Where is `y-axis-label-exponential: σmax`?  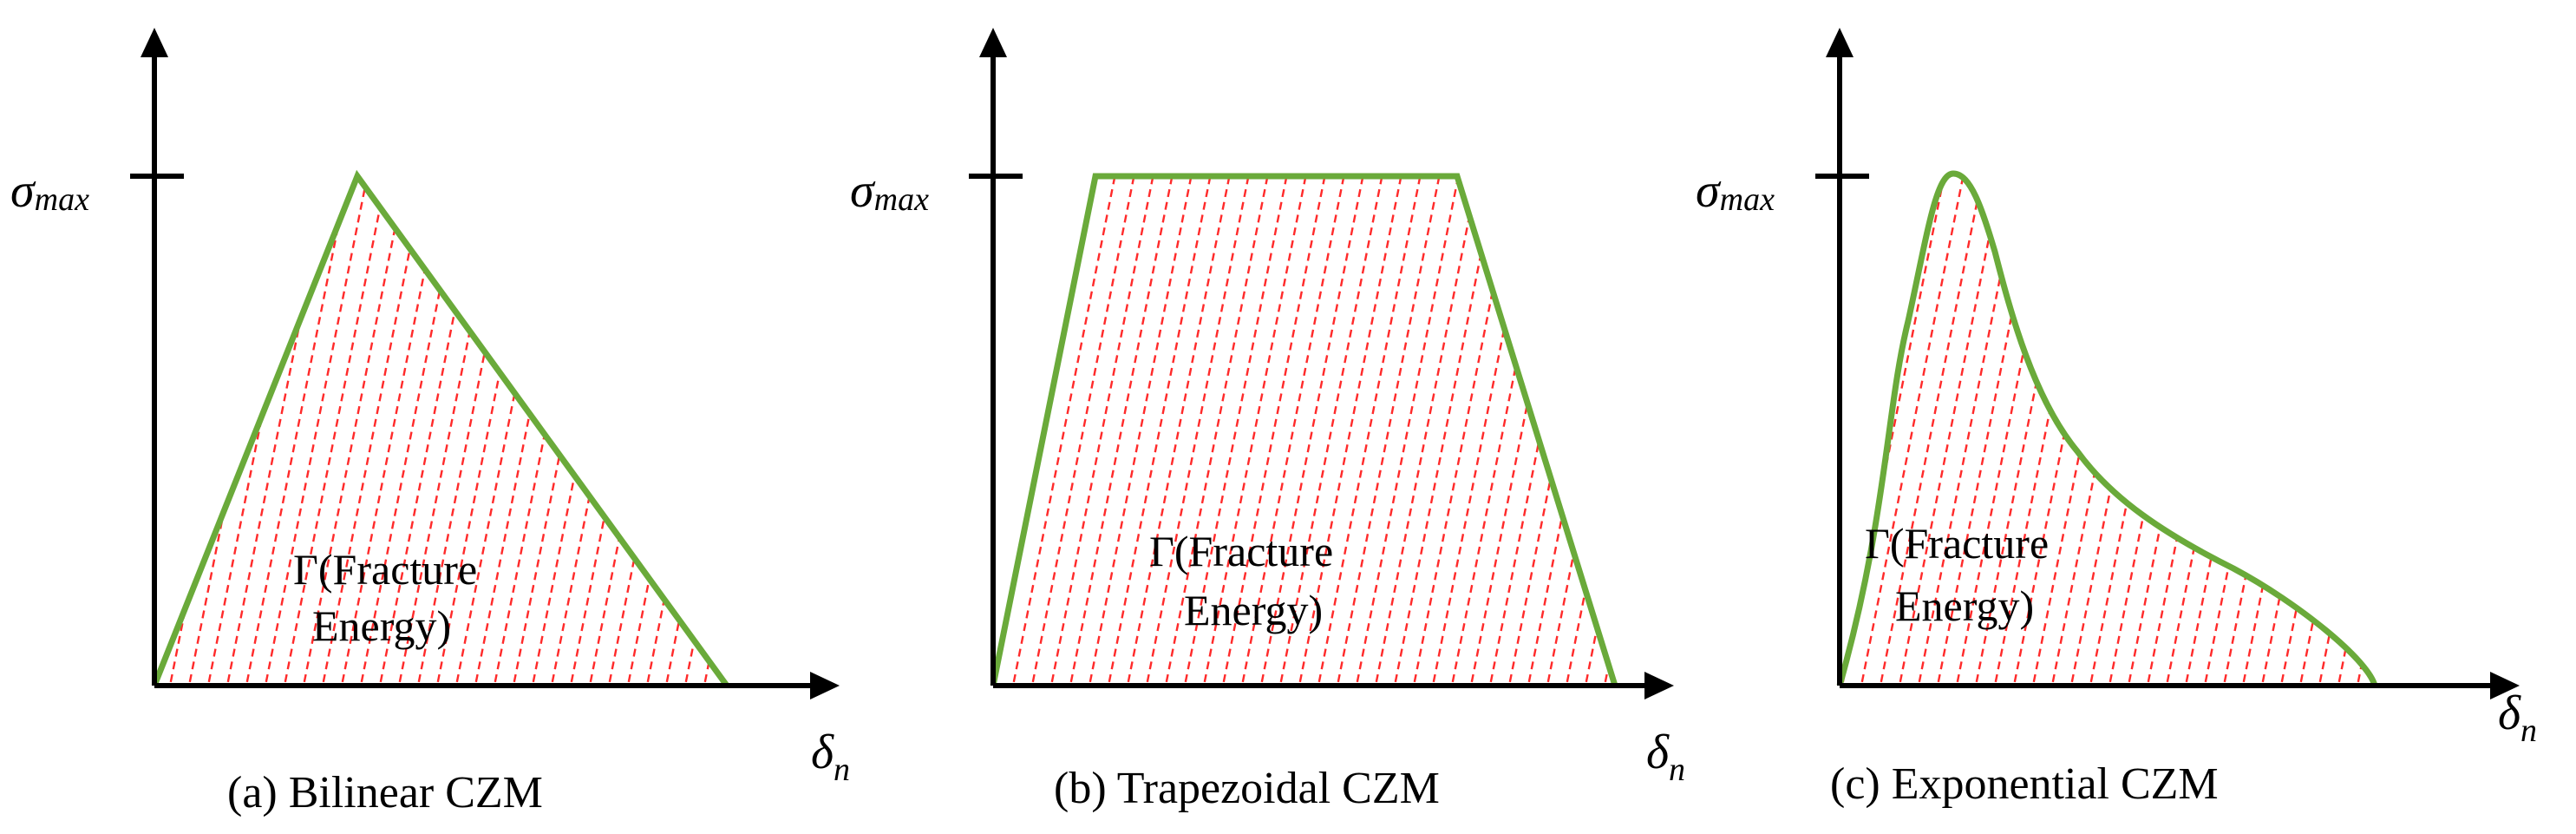
y-axis-label-exponential: σmax is located at coordinates (1735, 191).